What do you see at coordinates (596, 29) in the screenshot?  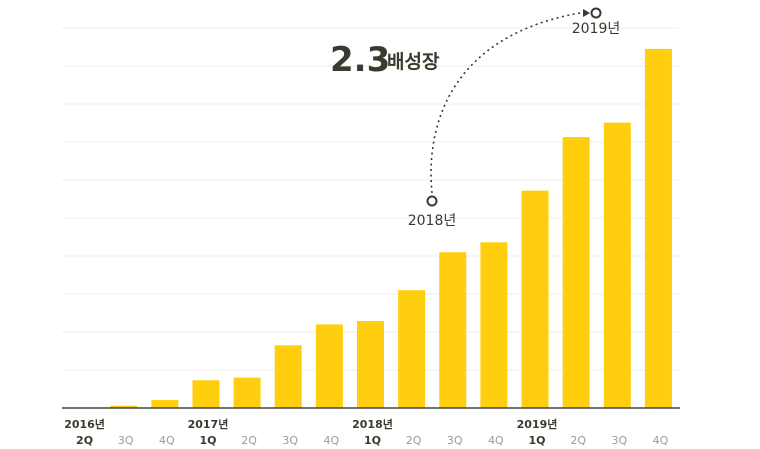 I see `year-label-2019: 2019년` at bounding box center [596, 29].